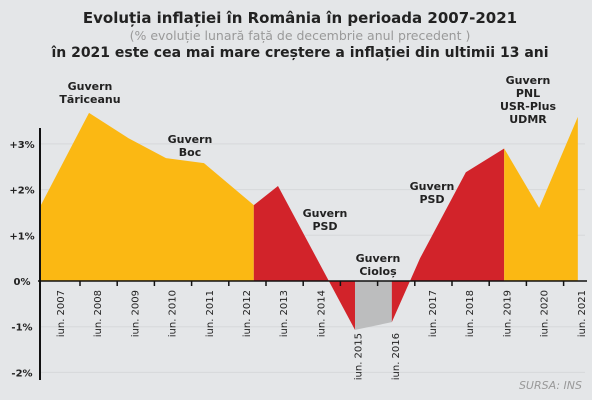 The width and height of the screenshot is (600, 400). What do you see at coordinates (507, 313) in the screenshot?
I see `x-tick-label: iun. 2019` at bounding box center [507, 313].